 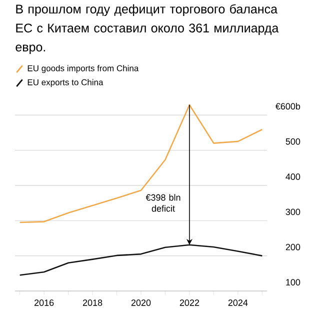 I want to click on y-tick-label: 400, so click(x=293, y=177).